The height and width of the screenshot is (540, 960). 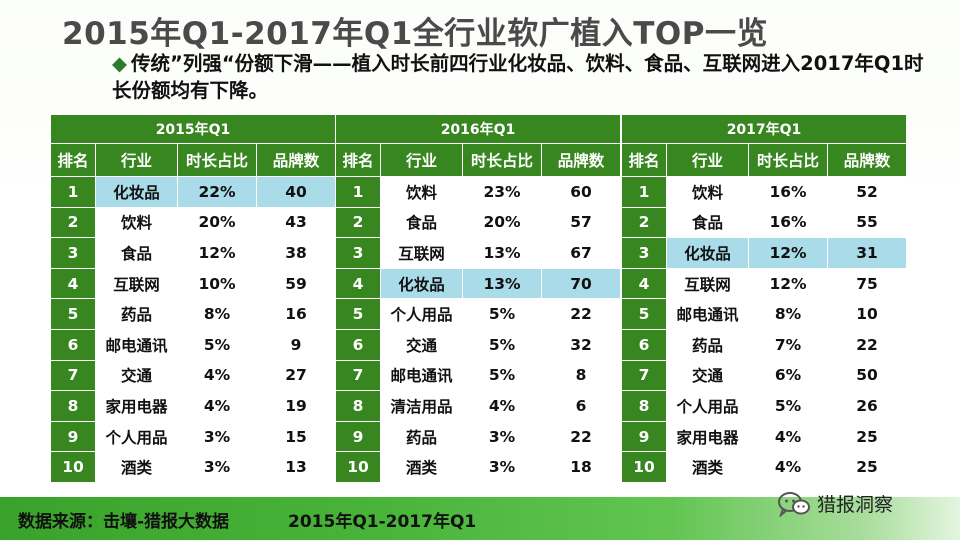 What do you see at coordinates (581, 375) in the screenshot?
I see `cell-brands: 8` at bounding box center [581, 375].